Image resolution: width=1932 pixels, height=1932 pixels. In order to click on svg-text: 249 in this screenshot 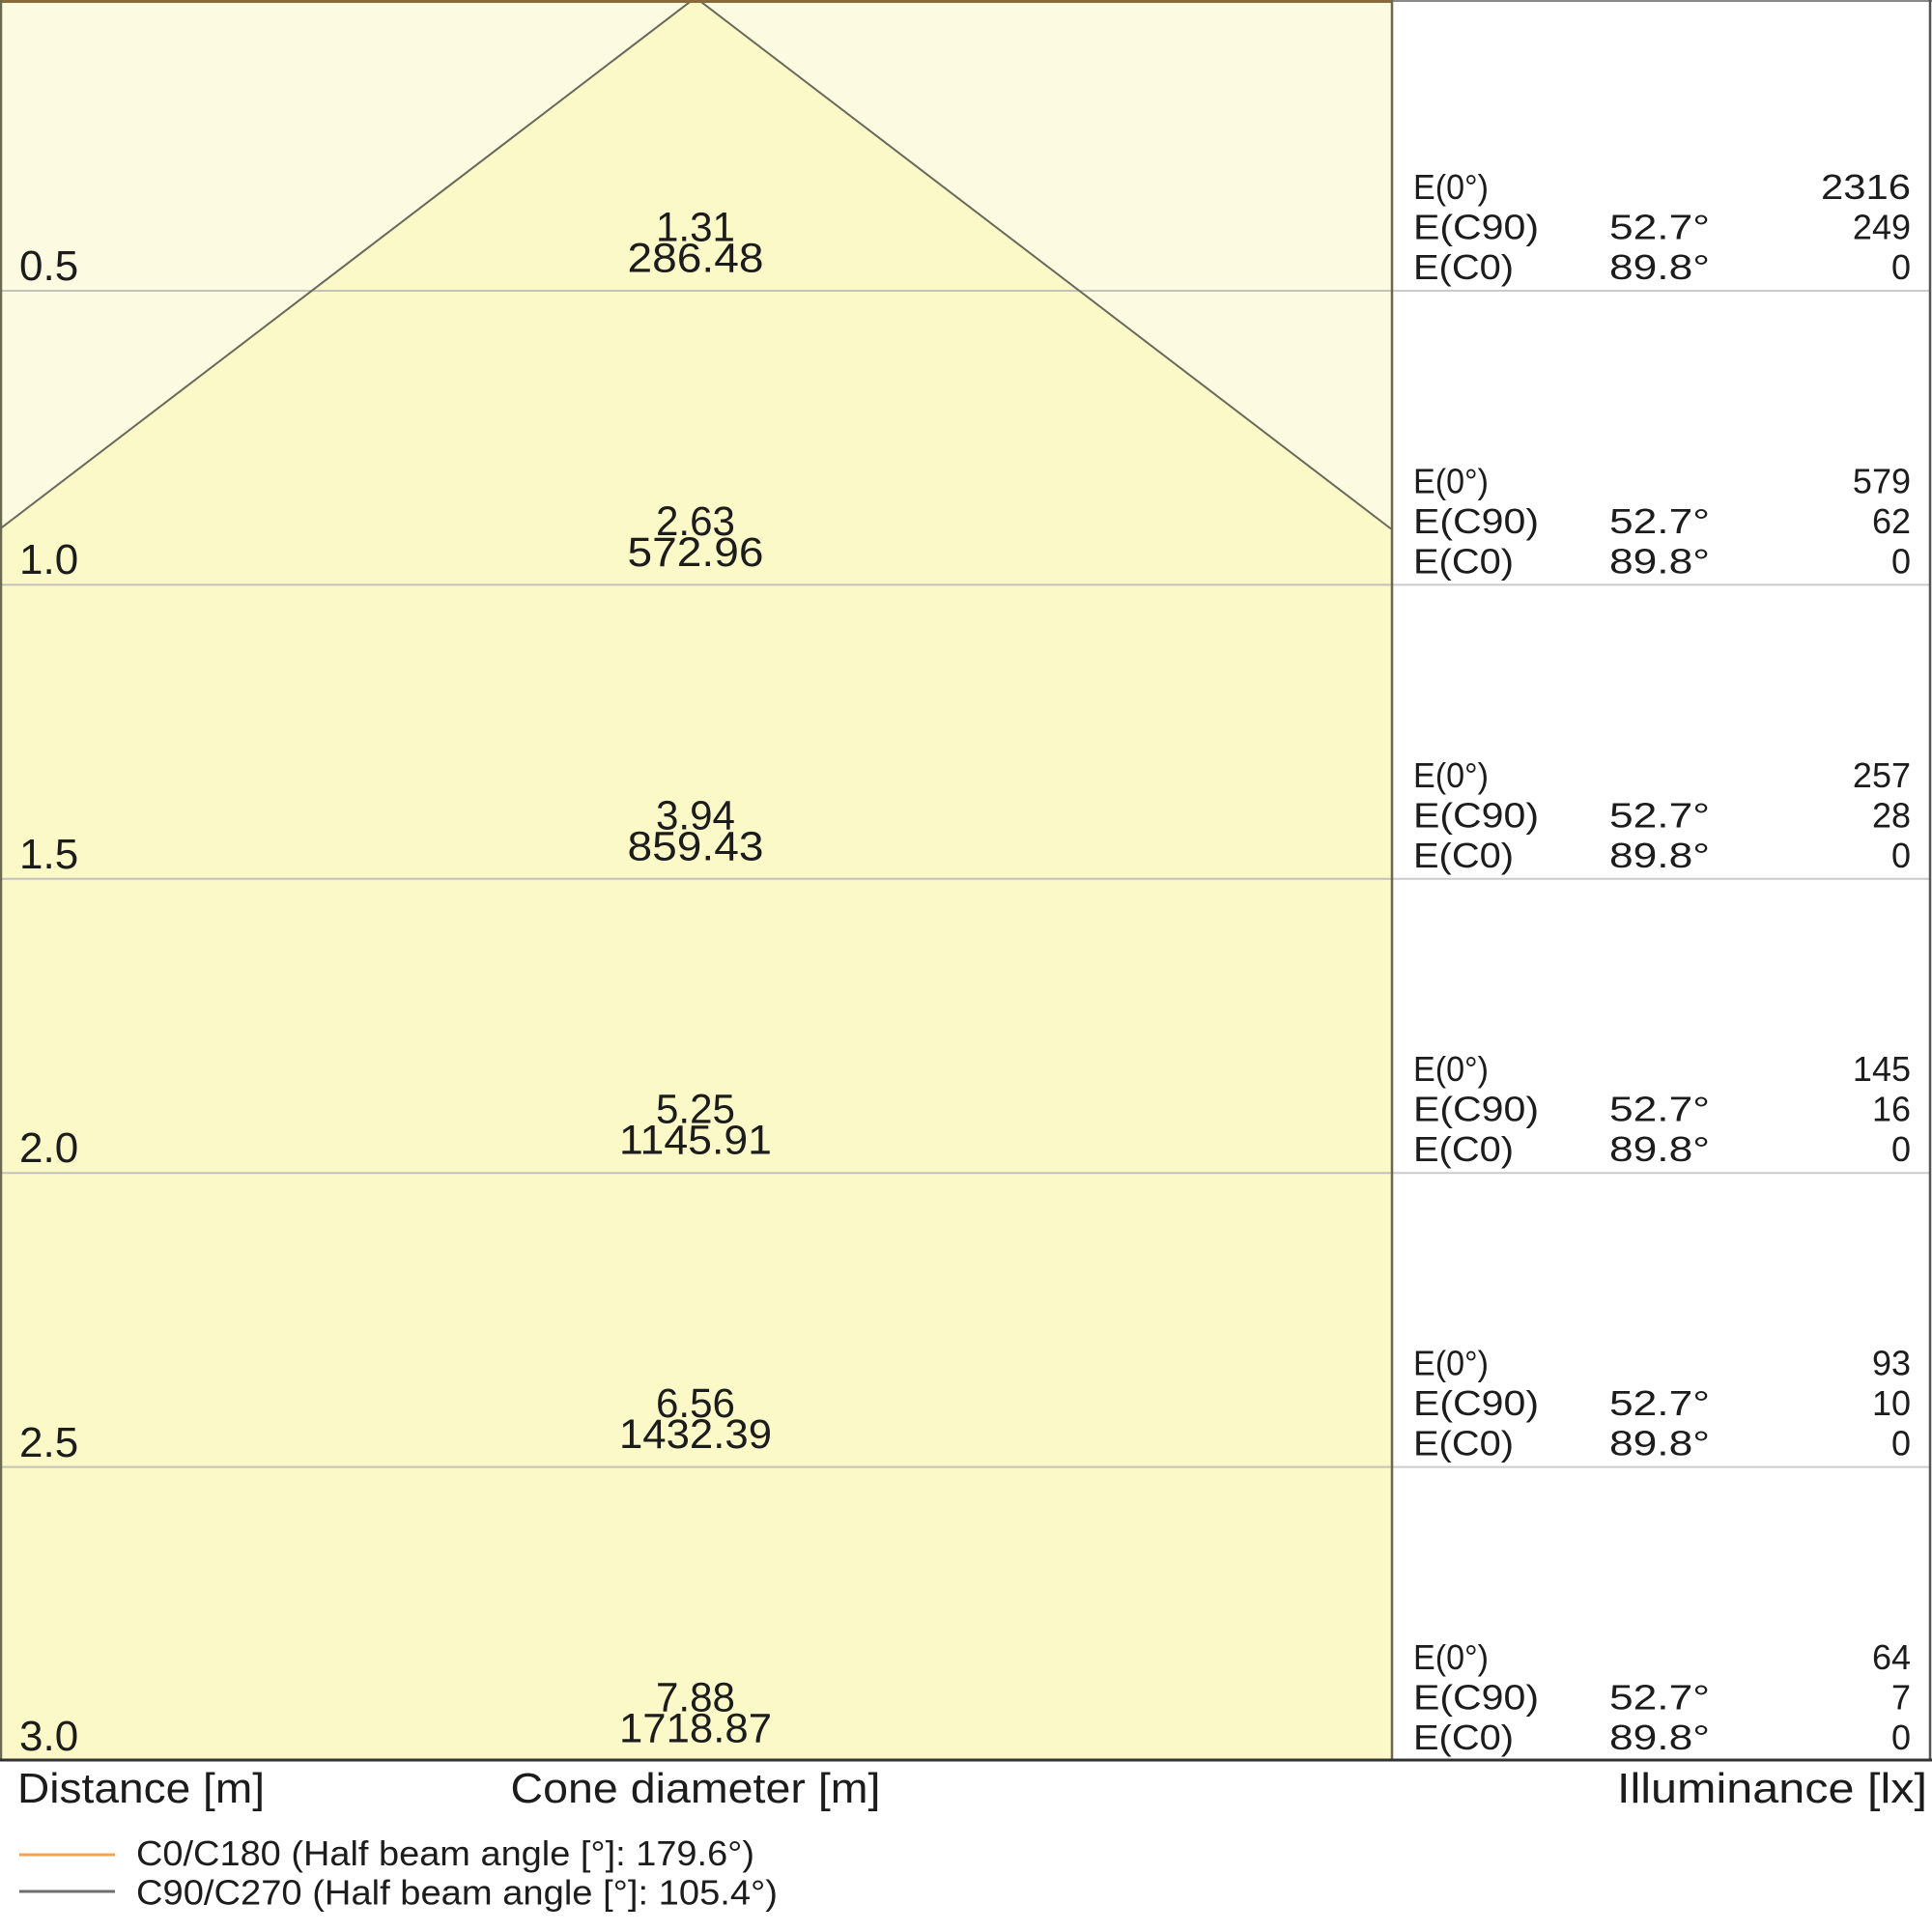, I will do `click(1882, 227)`.